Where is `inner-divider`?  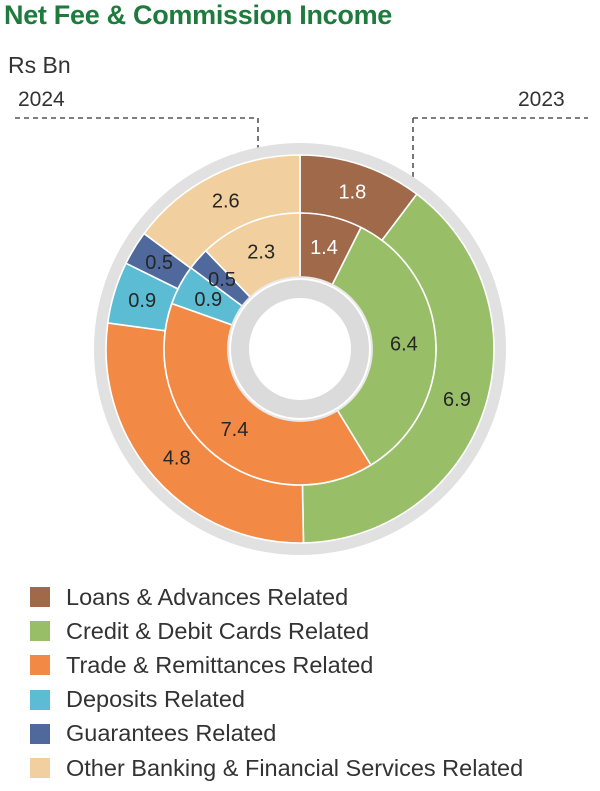 inner-divider is located at coordinates (300, 349).